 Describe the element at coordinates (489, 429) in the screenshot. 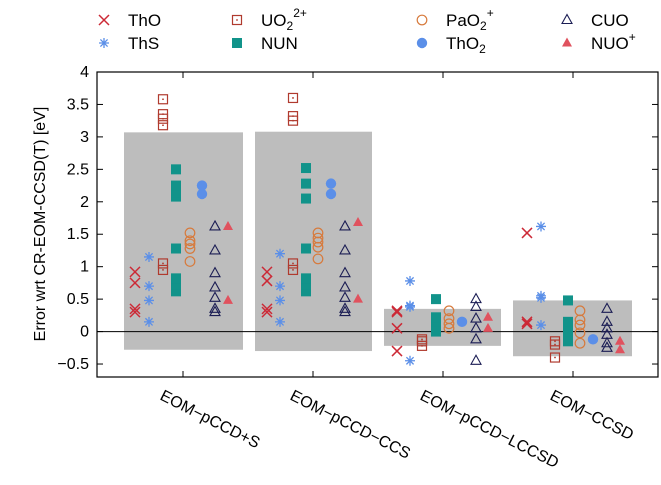

I see `x-category-label: EOM−pCCD−LCCSD` at that location.